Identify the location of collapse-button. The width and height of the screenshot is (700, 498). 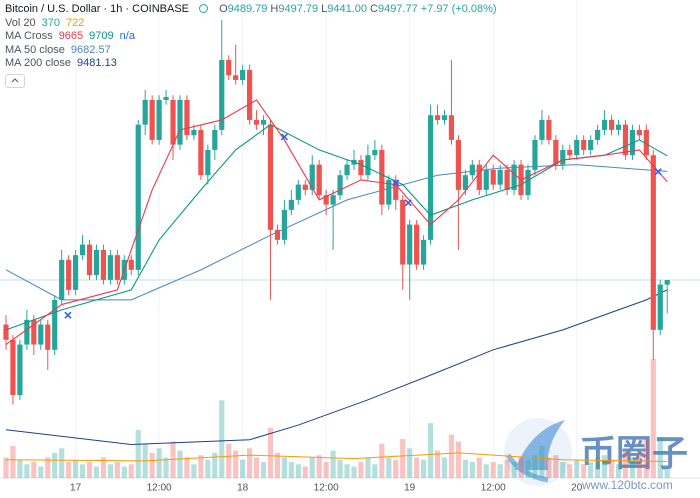
(15, 80).